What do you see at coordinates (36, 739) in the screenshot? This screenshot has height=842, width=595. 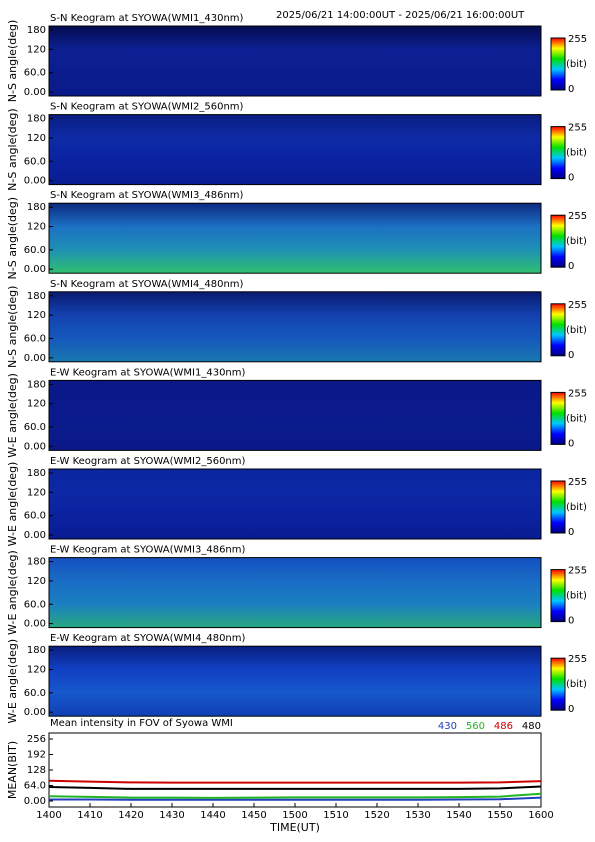 I see `y-tick-label: 256` at bounding box center [36, 739].